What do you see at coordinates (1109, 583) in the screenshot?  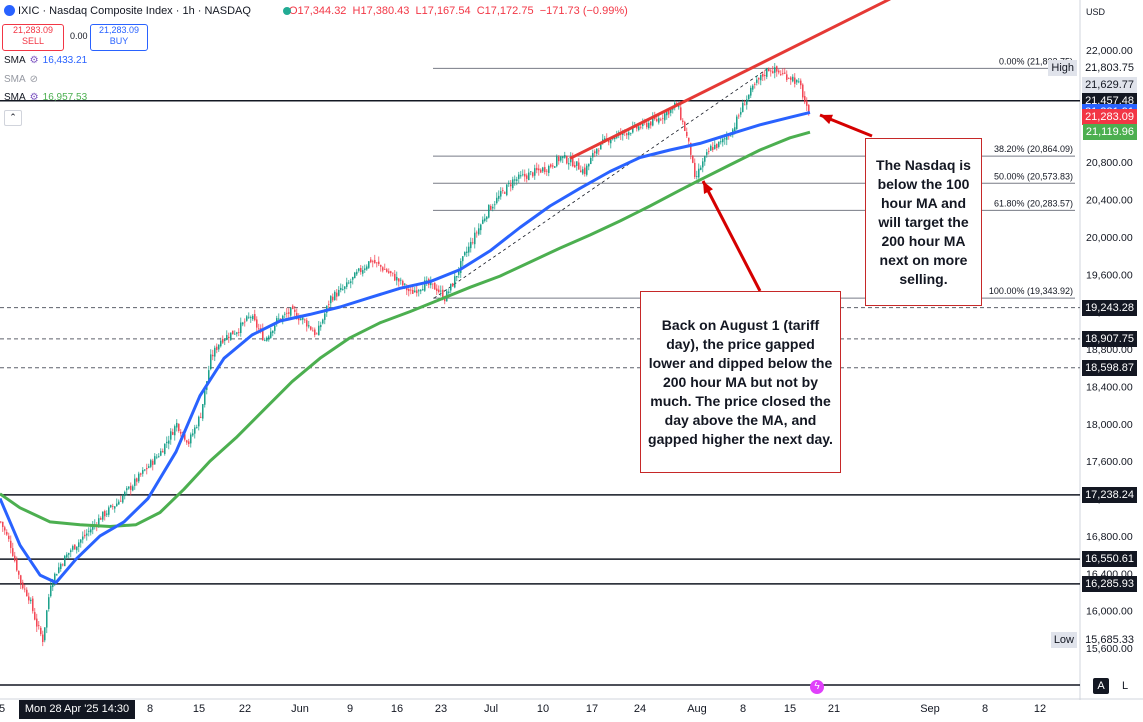 I see `price-axis-label: 16,285.93` at bounding box center [1109, 583].